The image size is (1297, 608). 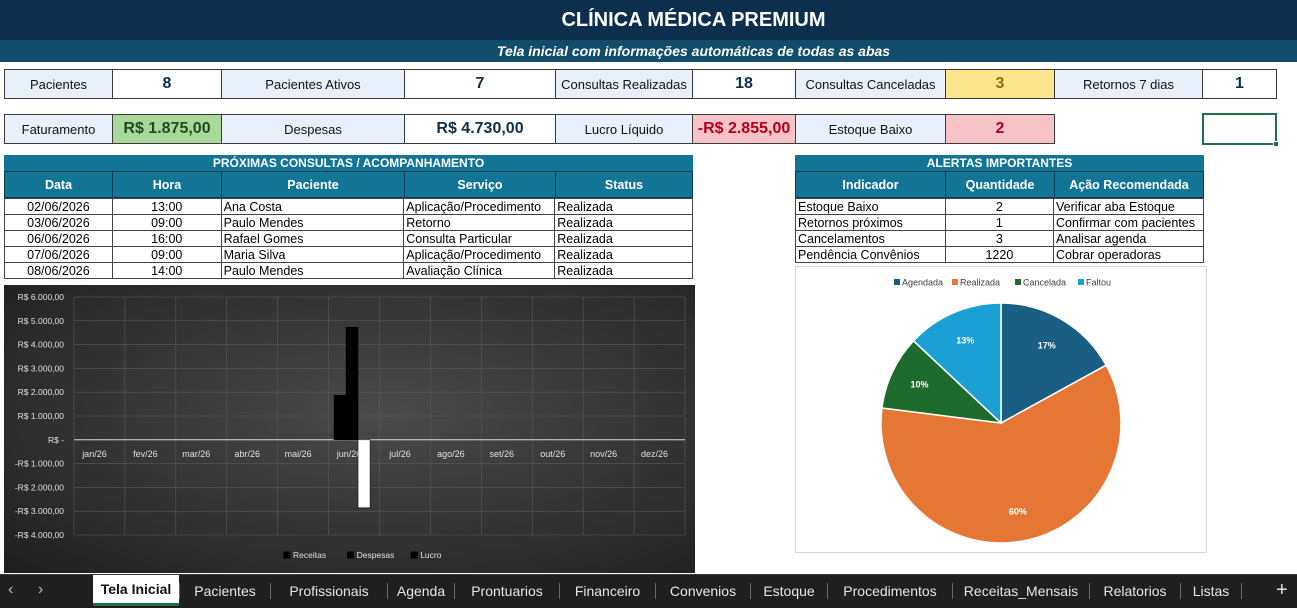 What do you see at coordinates (890, 590) in the screenshot?
I see `sheet-tab-procedimentos: Procedimentos` at bounding box center [890, 590].